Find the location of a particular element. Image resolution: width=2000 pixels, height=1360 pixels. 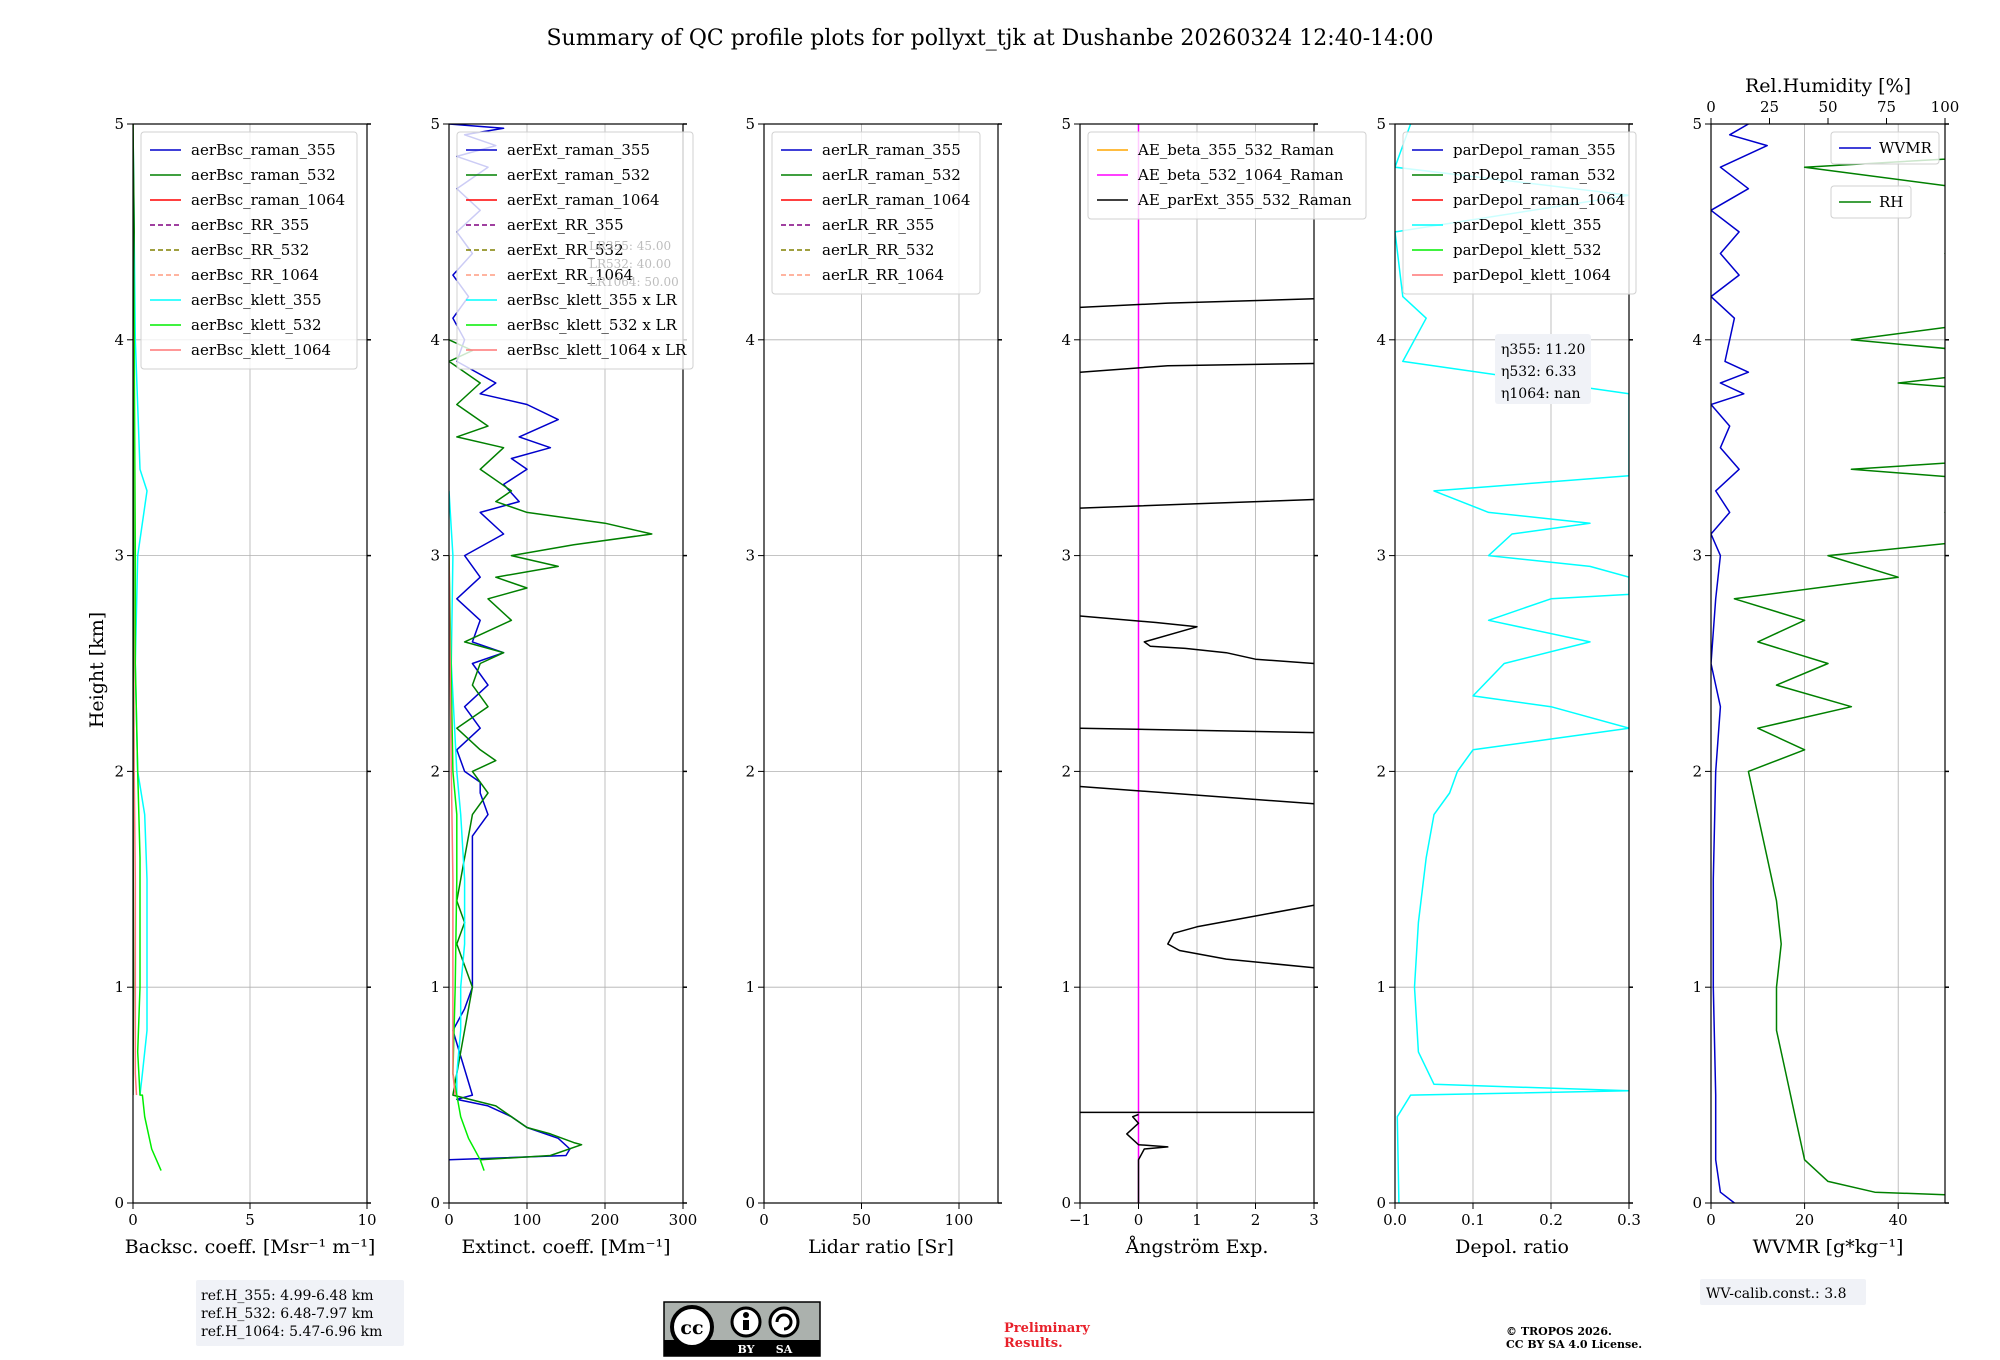

x-tick-label: 0.3 is located at coordinates (1629, 1220).